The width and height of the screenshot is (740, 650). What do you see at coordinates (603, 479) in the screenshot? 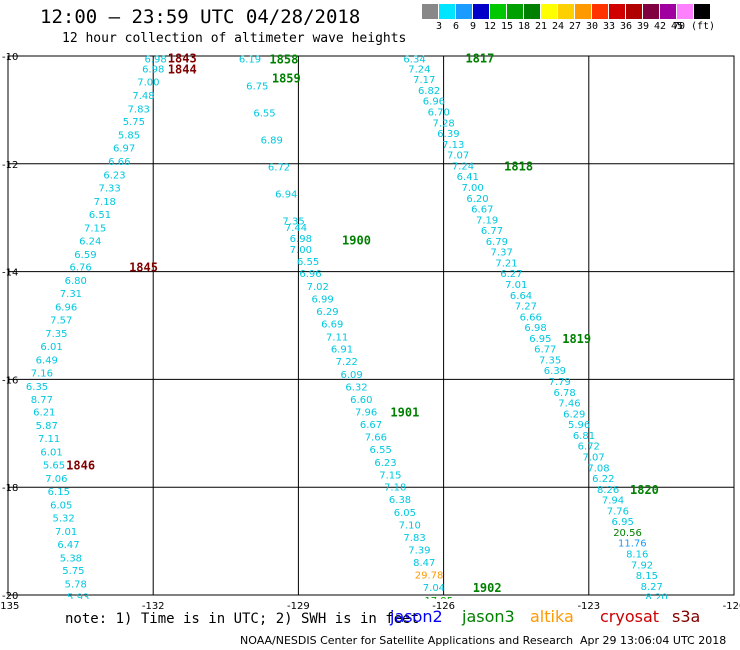
I see `swh-data-label: 6.22` at bounding box center [603, 479].